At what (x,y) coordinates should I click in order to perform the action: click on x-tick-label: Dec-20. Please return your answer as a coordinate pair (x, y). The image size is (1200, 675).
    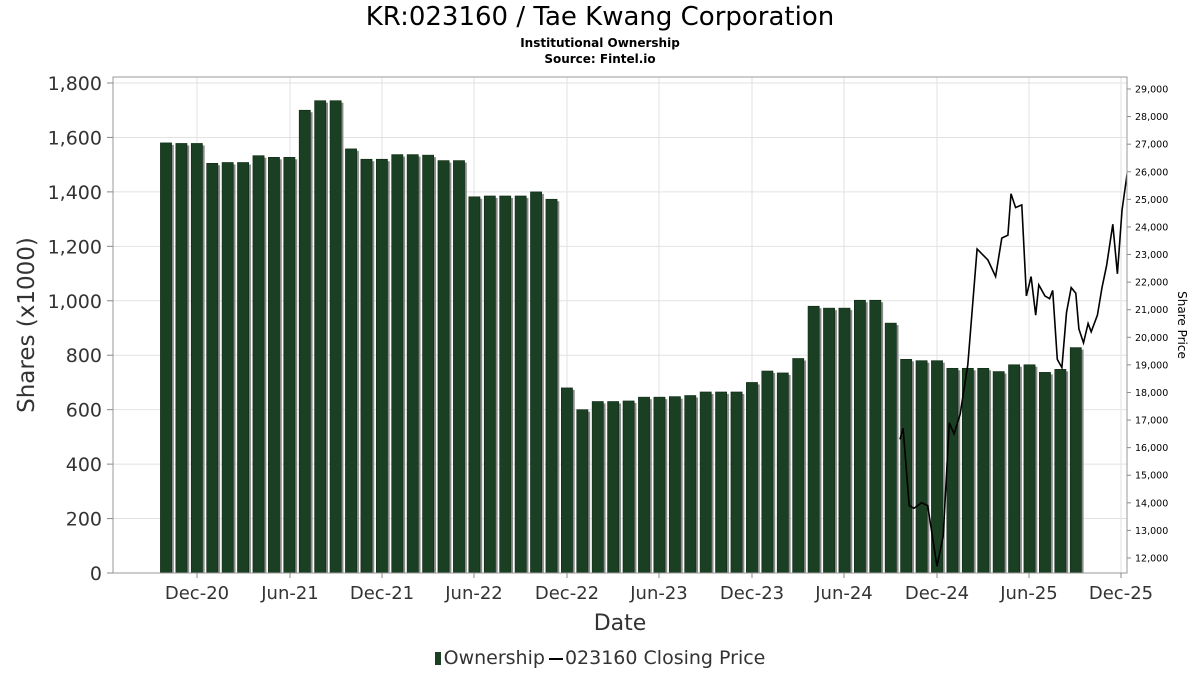
    Looking at the image, I should click on (197, 593).